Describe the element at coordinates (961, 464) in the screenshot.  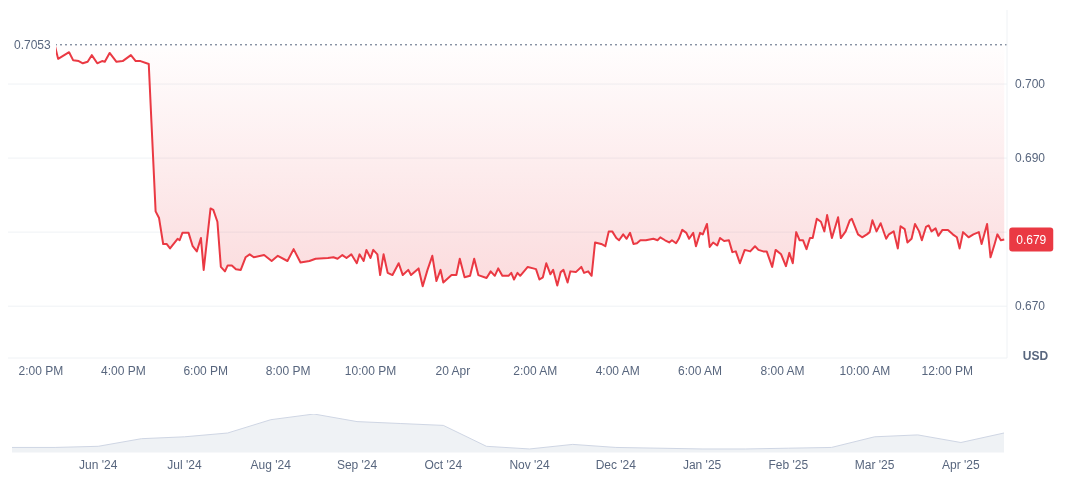
I see `x-tick-label: Apr '25` at that location.